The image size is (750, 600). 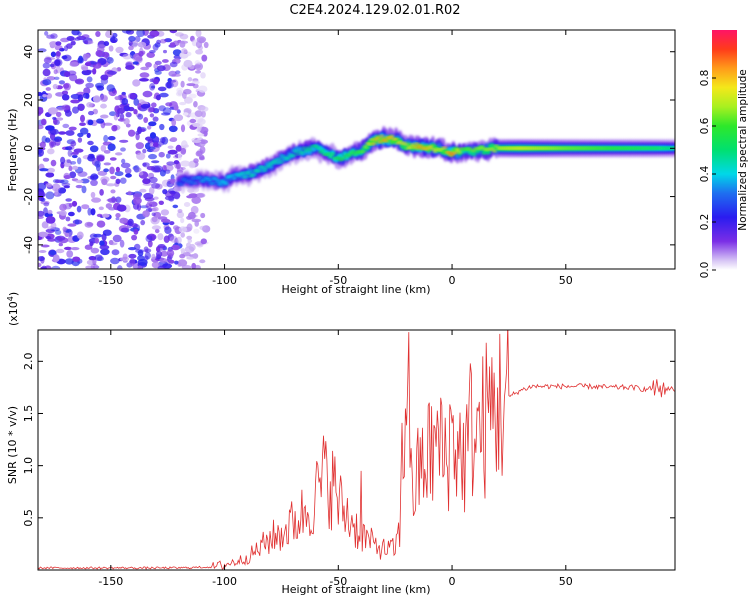 What do you see at coordinates (705, 125) in the screenshot?
I see `colorbar-tick-label: 0.6` at bounding box center [705, 125].